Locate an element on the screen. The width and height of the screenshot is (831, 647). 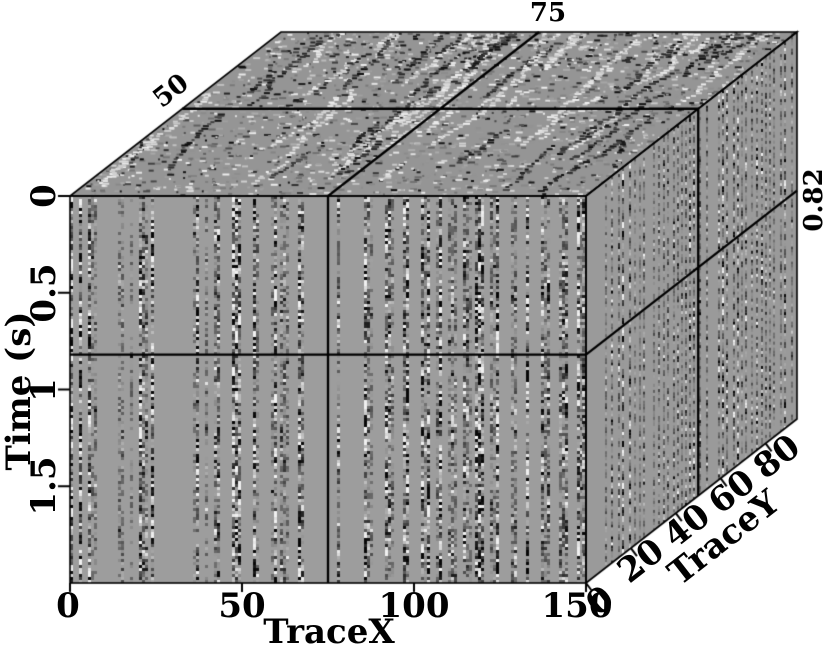
frame-label-tracex: 75 is located at coordinates (548, 14).